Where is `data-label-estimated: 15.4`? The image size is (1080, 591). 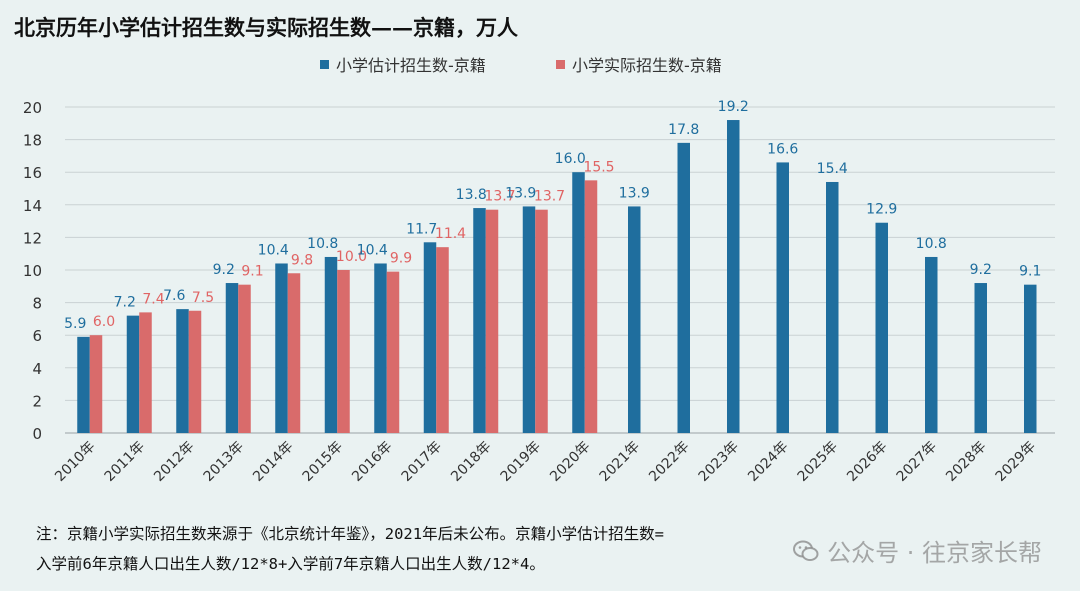 data-label-estimated: 15.4 is located at coordinates (832, 169).